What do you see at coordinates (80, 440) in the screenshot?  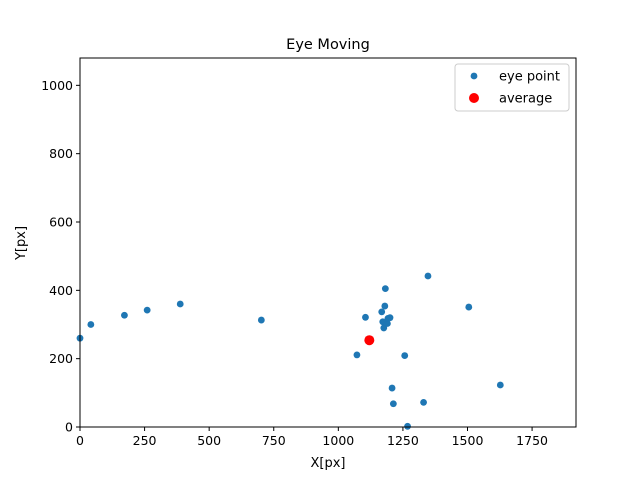 I see `x-tick-label: 0` at bounding box center [80, 440].